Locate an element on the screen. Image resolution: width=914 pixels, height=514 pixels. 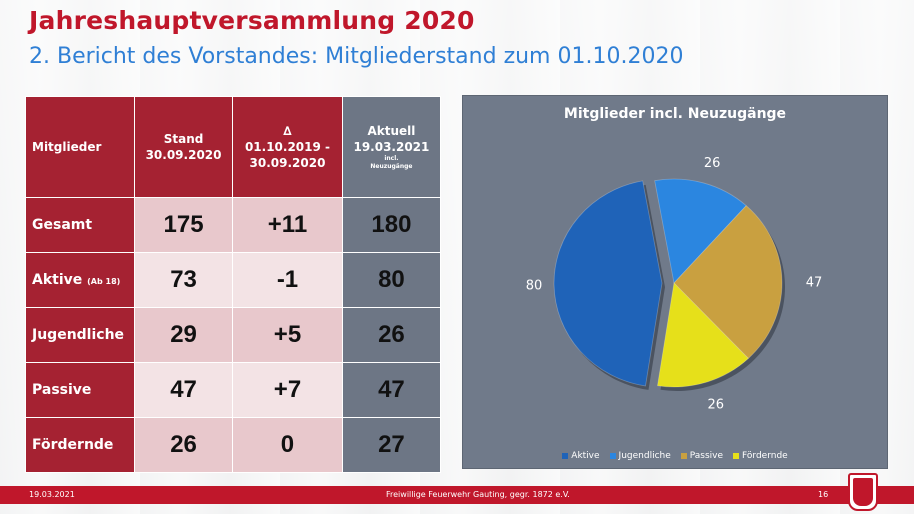
row-label: Aktive (Ab 18) is located at coordinates (80, 280).